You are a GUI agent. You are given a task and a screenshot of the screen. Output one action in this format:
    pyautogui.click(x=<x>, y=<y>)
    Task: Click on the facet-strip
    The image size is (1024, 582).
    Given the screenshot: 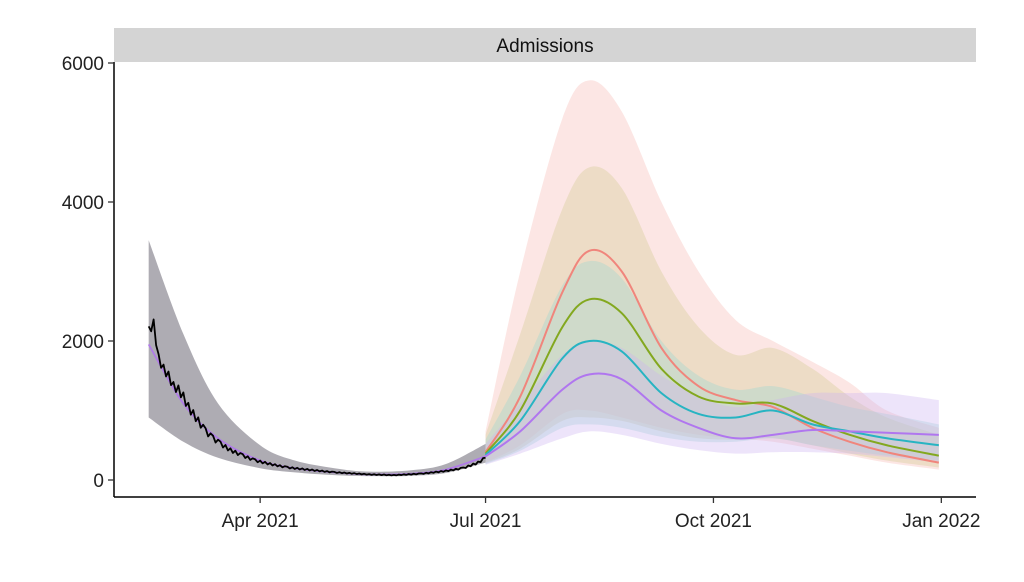 What is the action you would take?
    pyautogui.click(x=545, y=45)
    